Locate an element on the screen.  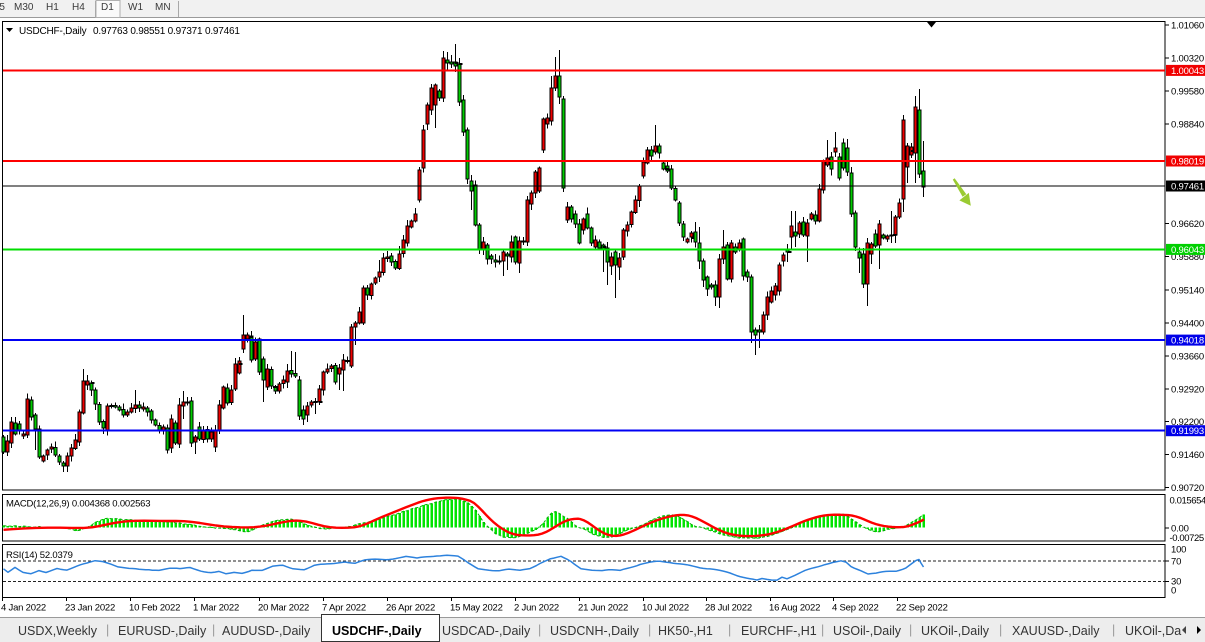
svg-text: 0.015654 is located at coordinates (1187, 501).